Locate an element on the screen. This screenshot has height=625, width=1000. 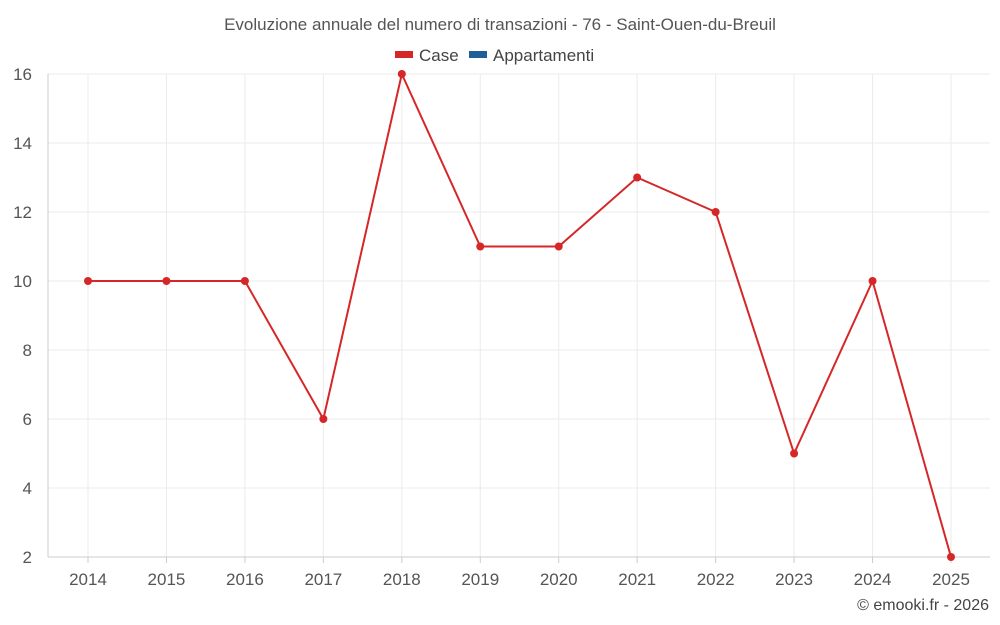
legend-item-appartamenti: Appartamenti is located at coordinates (531, 55).